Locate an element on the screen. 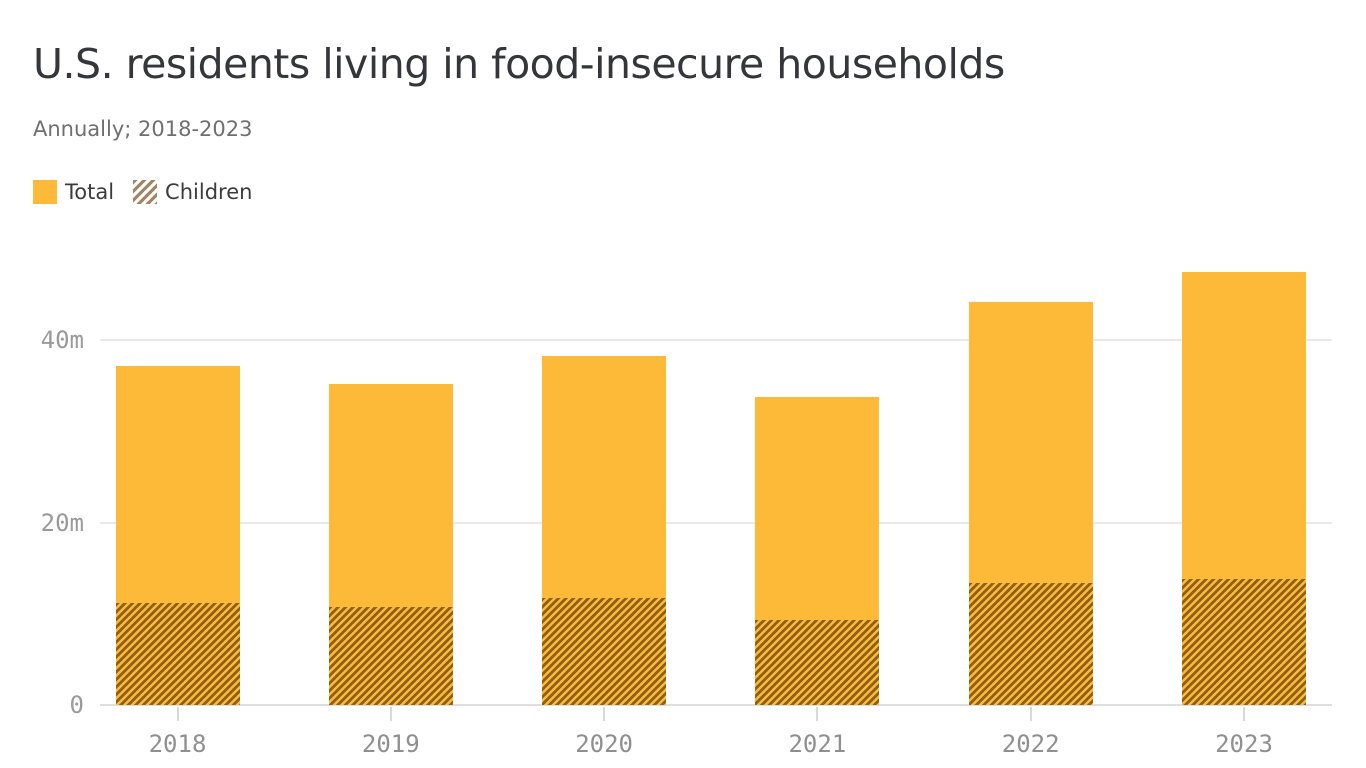 This screenshot has width=1366, height=768. x-tick-label-2023: 2023 is located at coordinates (1244, 744).